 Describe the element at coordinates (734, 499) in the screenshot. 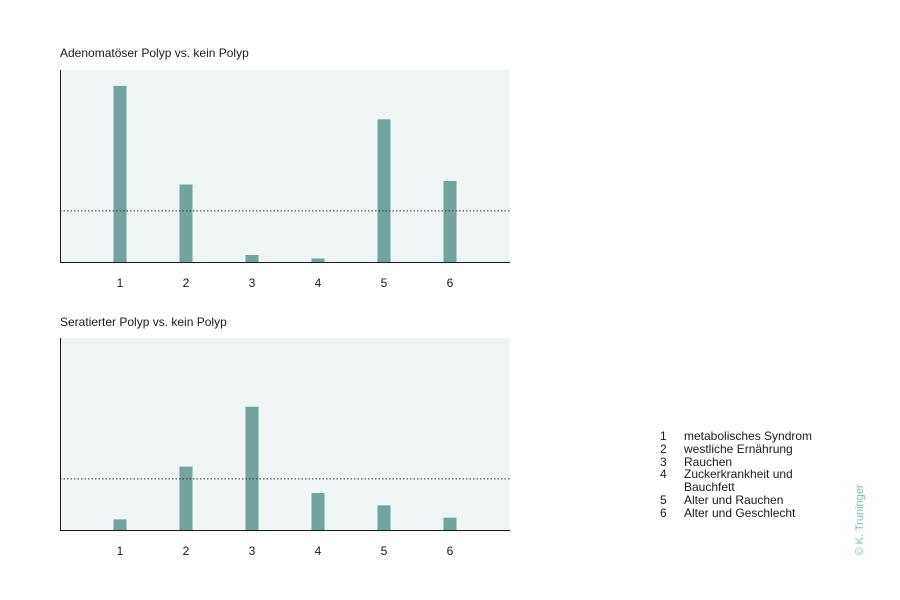

I see `legend-label: Alter und Rauchen` at that location.